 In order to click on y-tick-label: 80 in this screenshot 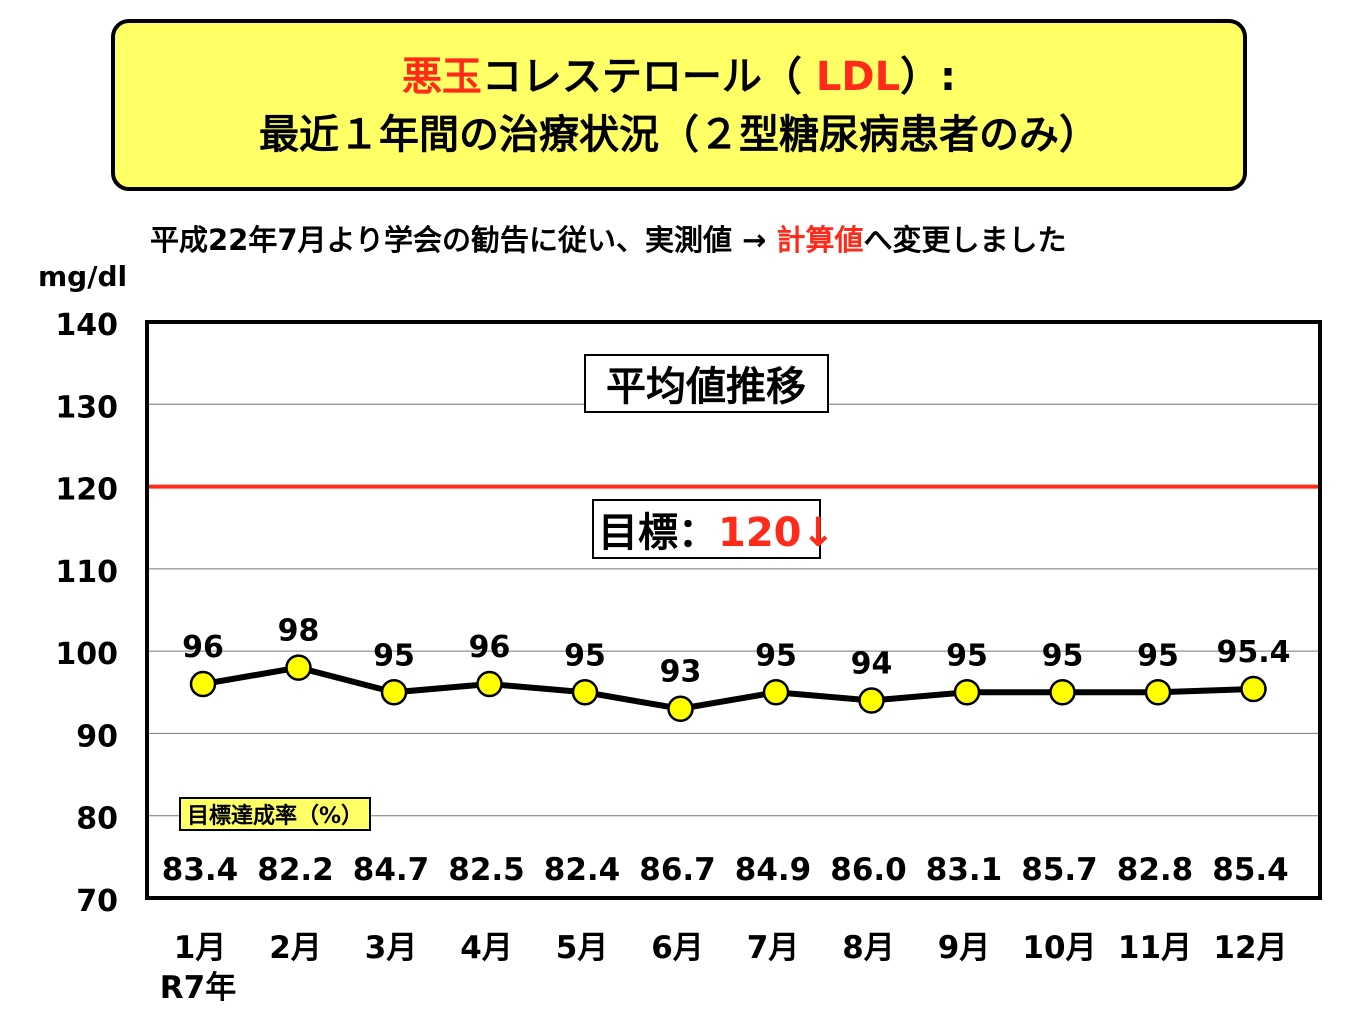, I will do `click(97, 819)`.